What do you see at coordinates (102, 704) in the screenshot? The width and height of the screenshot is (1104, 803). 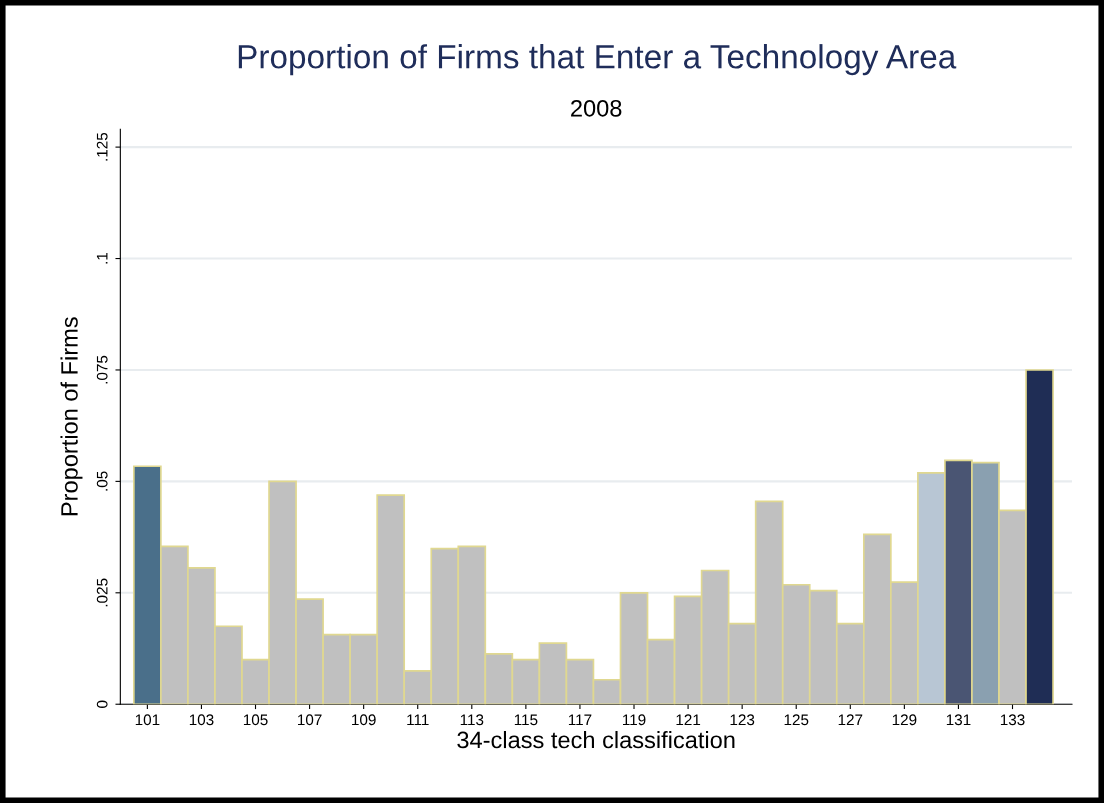 I see `y-tick-label: 0` at bounding box center [102, 704].